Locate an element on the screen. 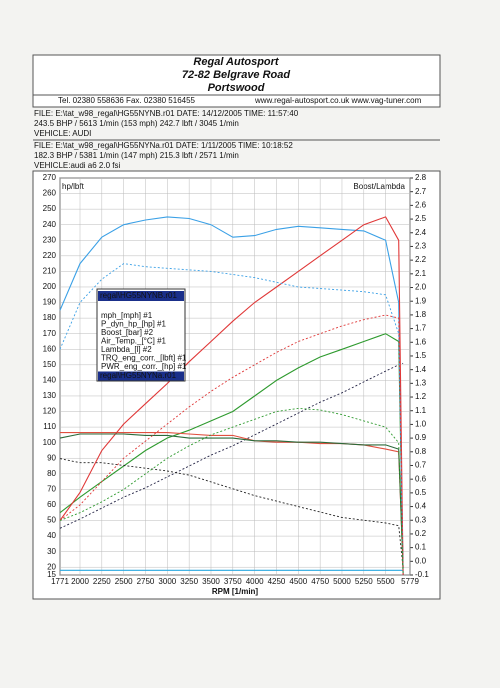 This screenshot has height=688, width=500. x-tick-label: 1771 is located at coordinates (60, 581).